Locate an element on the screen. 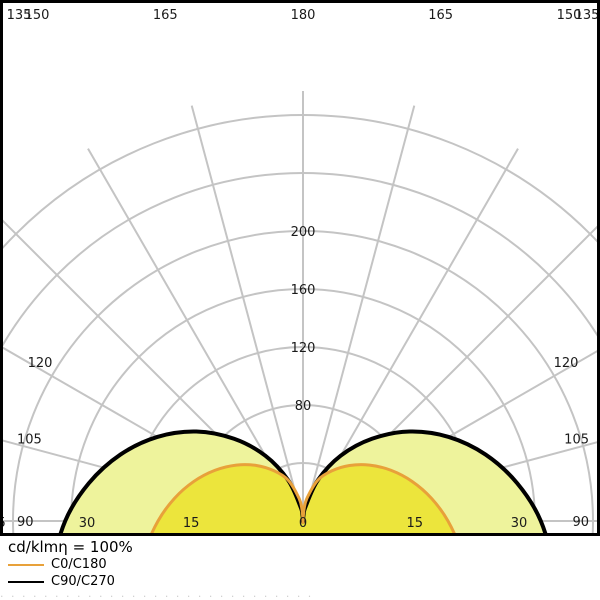 The width and height of the screenshot is (600, 600). angle-label-bottom-0-3: 0 is located at coordinates (303, 523).